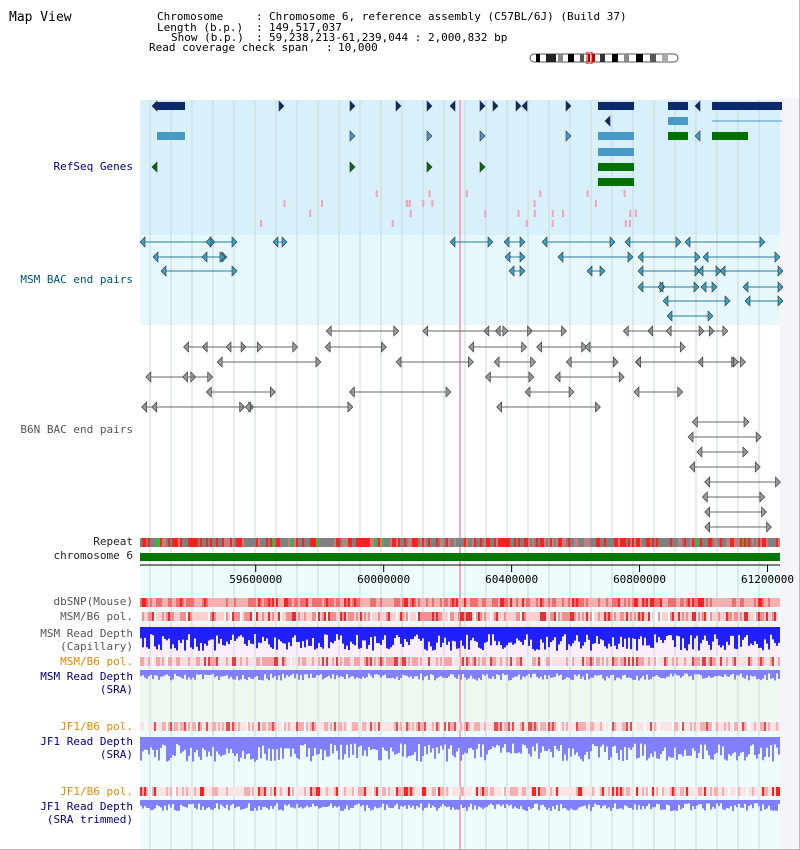  Describe the element at coordinates (86, 676) in the screenshot. I see `label-msm-depth-sra: MSM Read Depth` at that location.